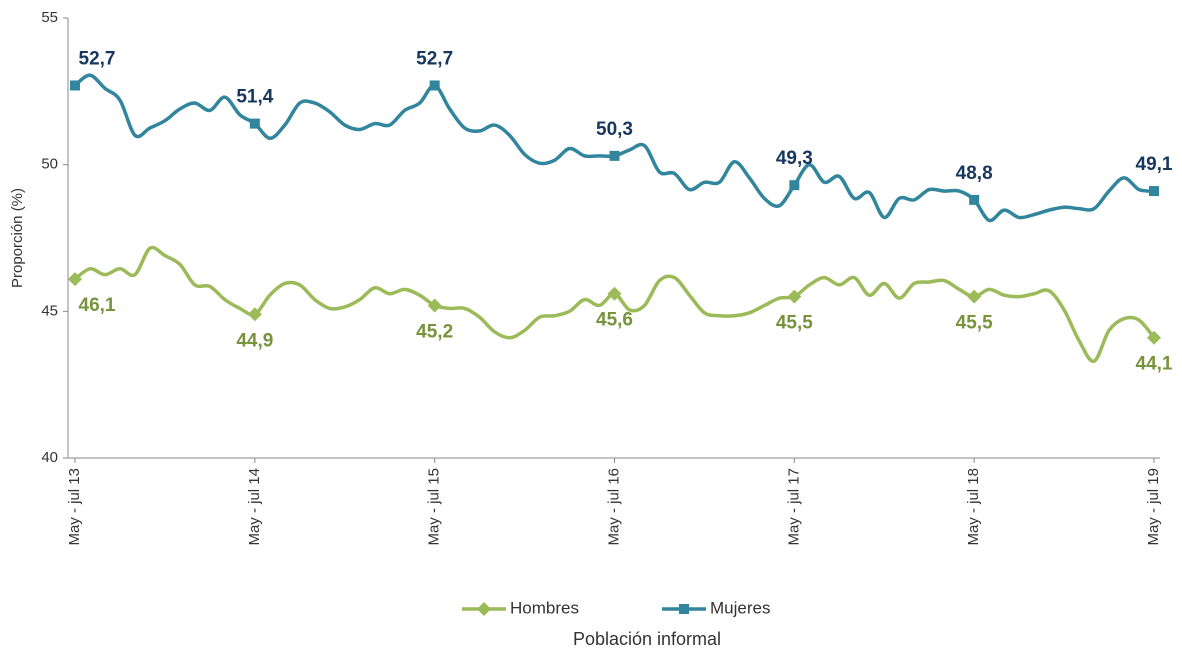  Describe the element at coordinates (254, 507) in the screenshot. I see `x-tick-label: May - jul 14` at that location.